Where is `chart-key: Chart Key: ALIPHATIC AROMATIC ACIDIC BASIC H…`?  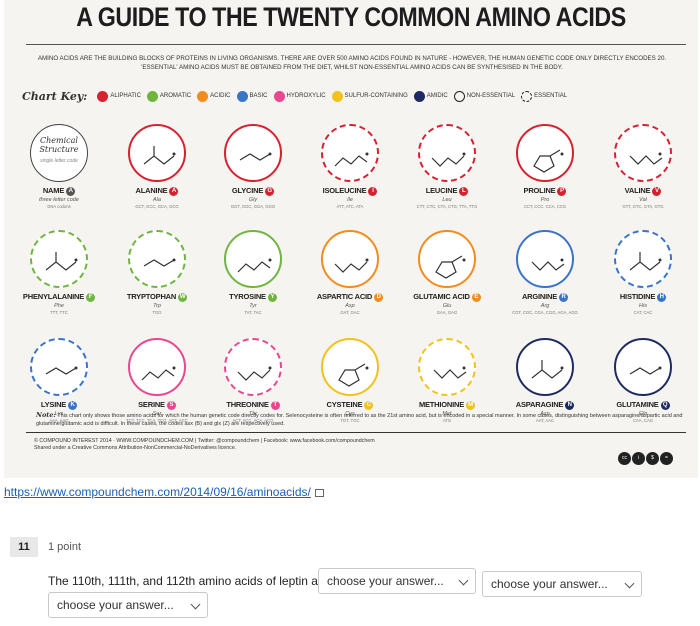 chart-key: Chart Key: ALIPHATIC AROMATIC ACIDIC BASIC H… is located at coordinates (358, 96).